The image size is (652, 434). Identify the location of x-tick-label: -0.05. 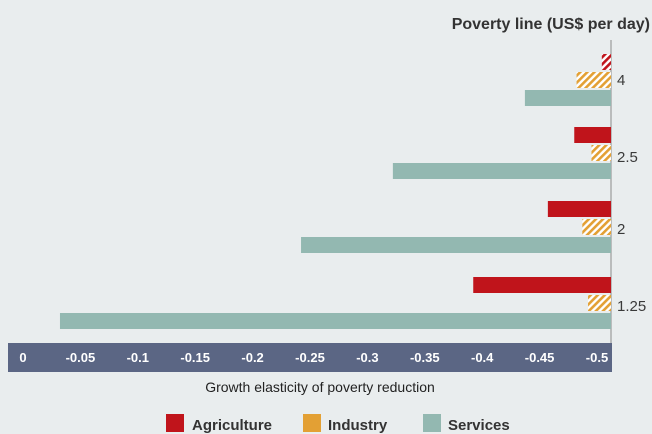
(81, 357).